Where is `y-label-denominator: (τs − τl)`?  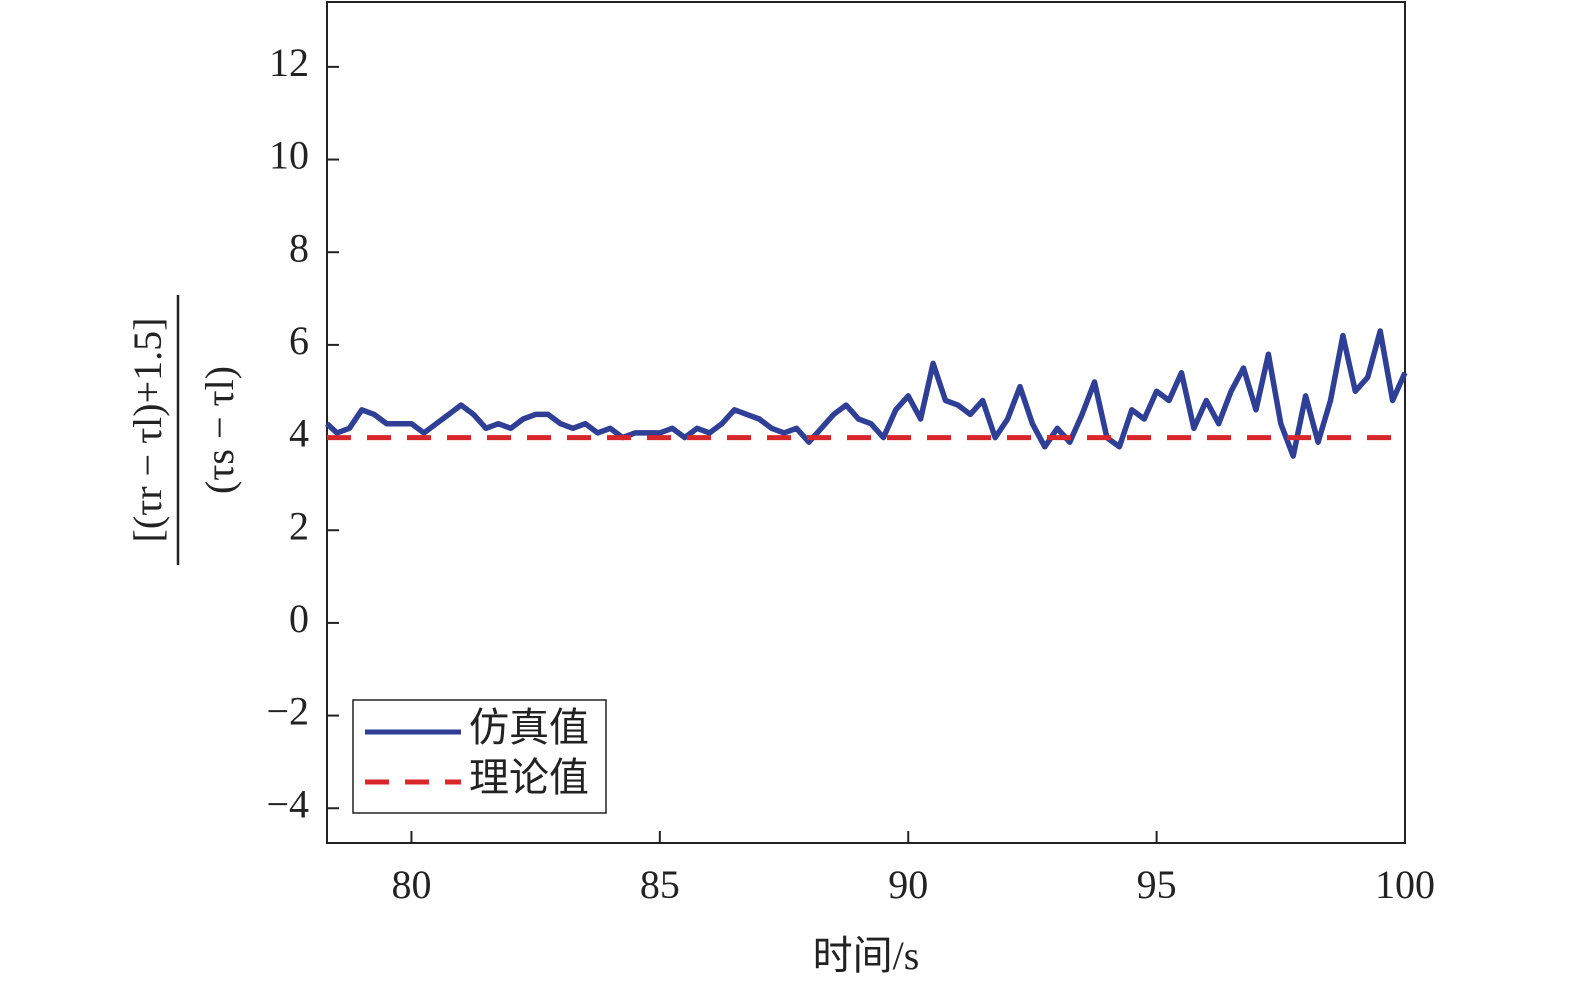 y-label-denominator: (τs − τl) is located at coordinates (219, 430).